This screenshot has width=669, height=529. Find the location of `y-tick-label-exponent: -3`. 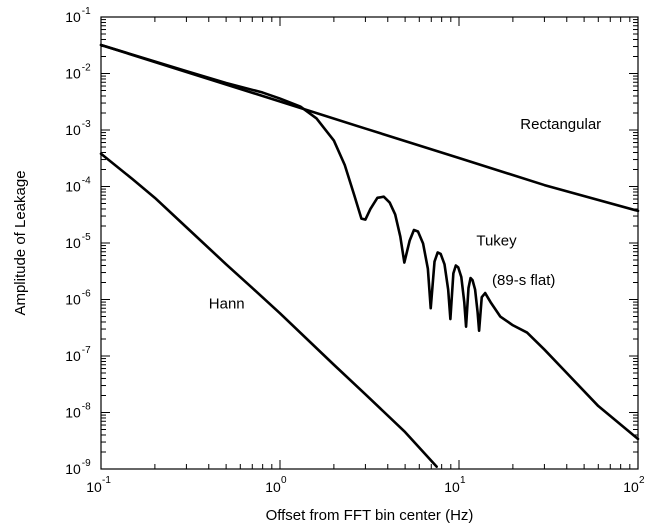

y-tick-label-exponent: -3 is located at coordinates (86, 124).